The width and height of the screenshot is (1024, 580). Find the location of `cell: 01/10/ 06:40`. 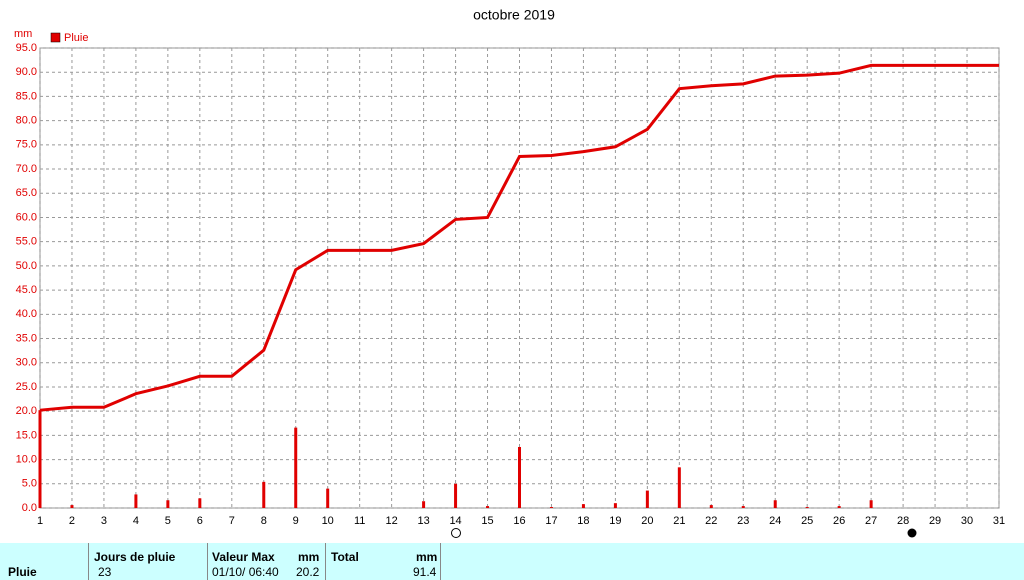

cell: 01/10/ 06:40 is located at coordinates (245, 572).